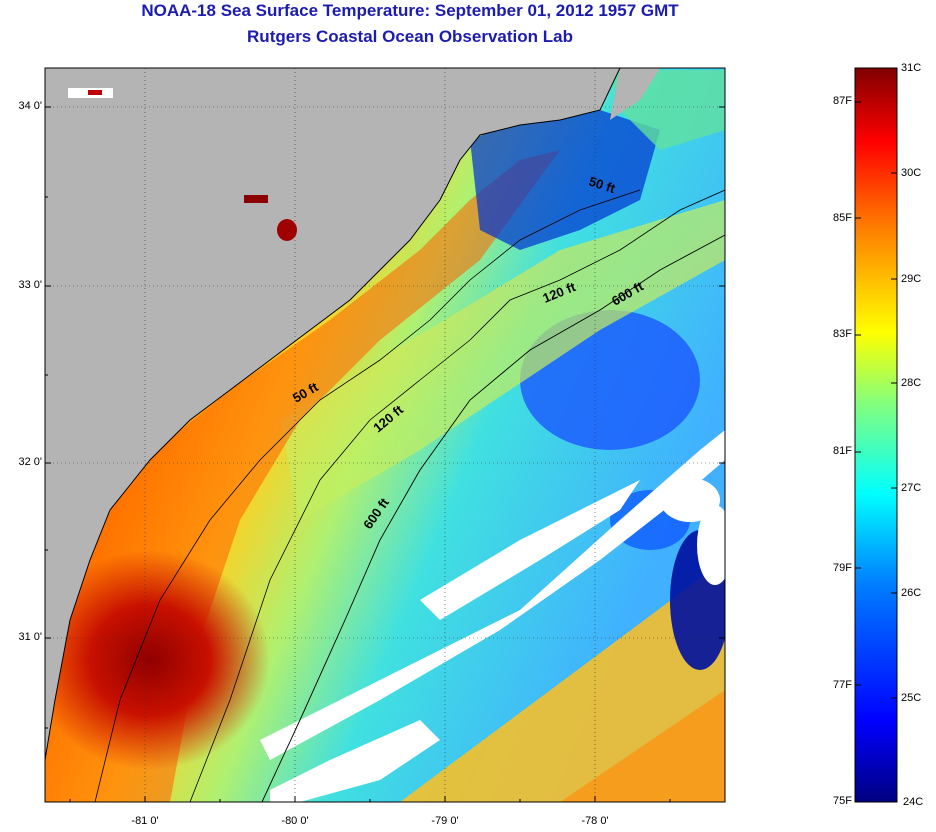 This screenshot has width=936, height=832. What do you see at coordinates (30, 462) in the screenshot?
I see `lat-label-32: 32 0'` at bounding box center [30, 462].